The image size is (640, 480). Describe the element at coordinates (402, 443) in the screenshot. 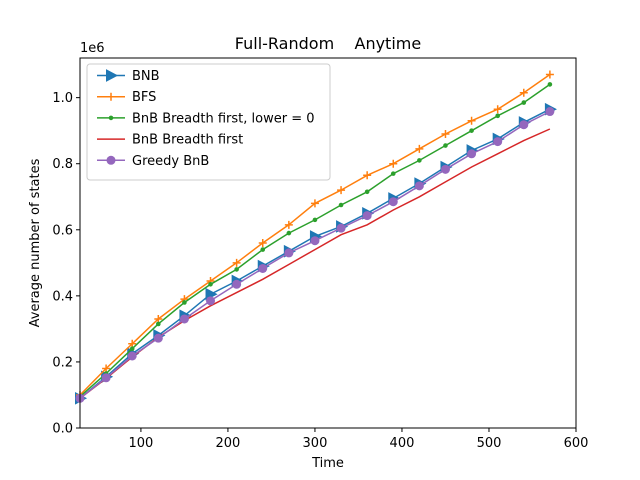

I see `x-tick-label: 400` at that location.